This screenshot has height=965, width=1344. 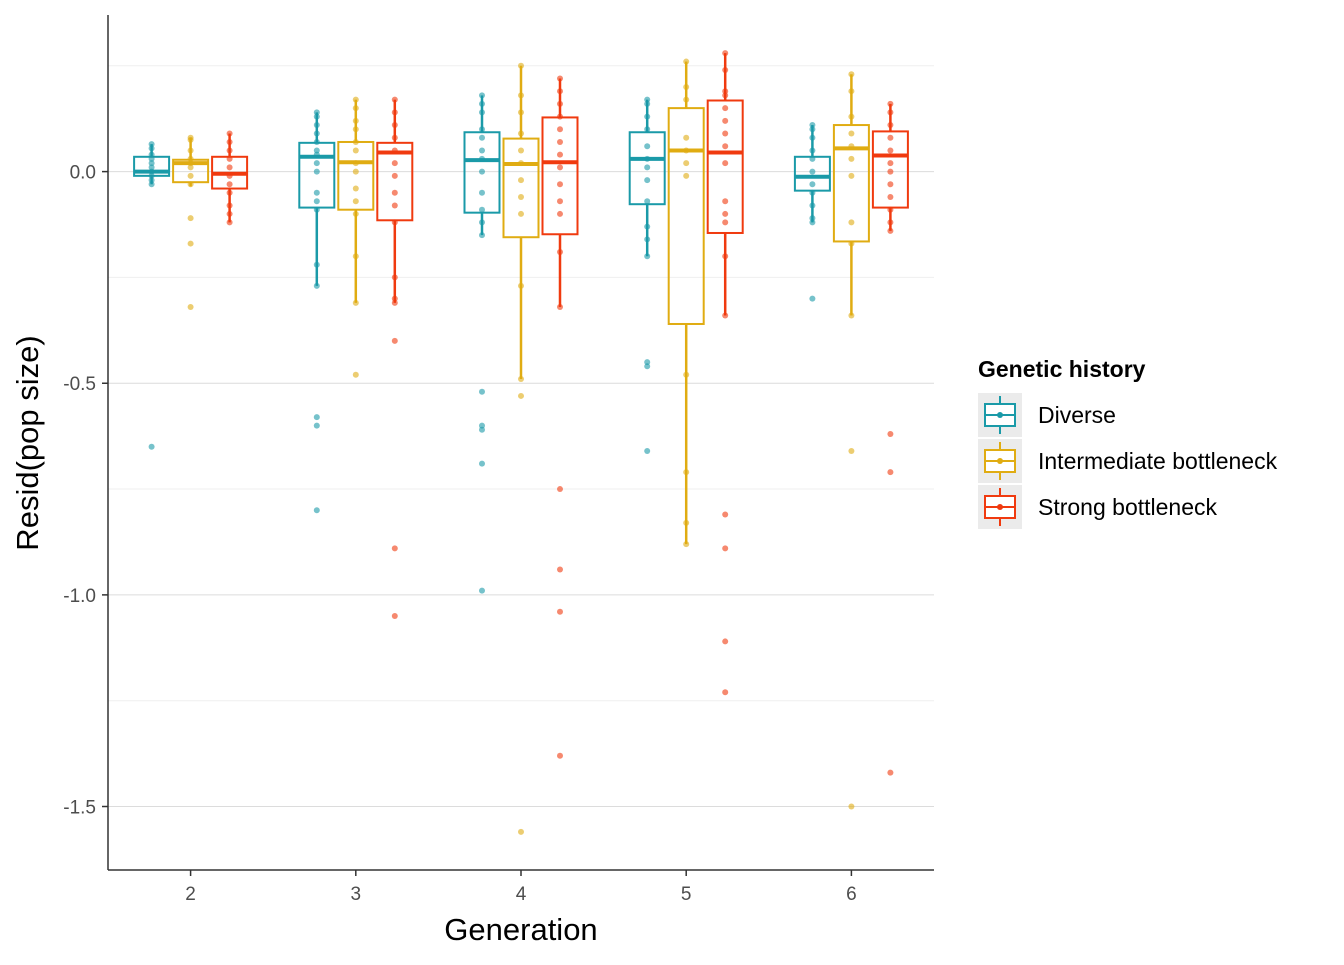 I want to click on y-tick-label: -1.5, so click(x=79, y=808).